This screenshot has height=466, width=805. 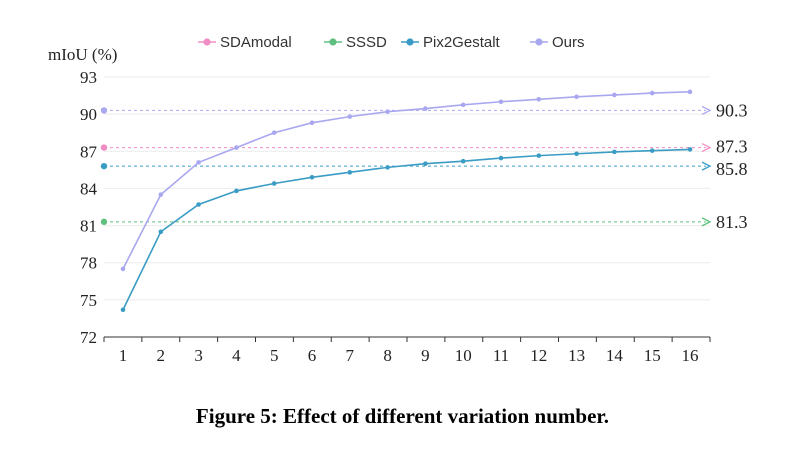 I want to click on x-tick-label: 2, so click(x=161, y=355).